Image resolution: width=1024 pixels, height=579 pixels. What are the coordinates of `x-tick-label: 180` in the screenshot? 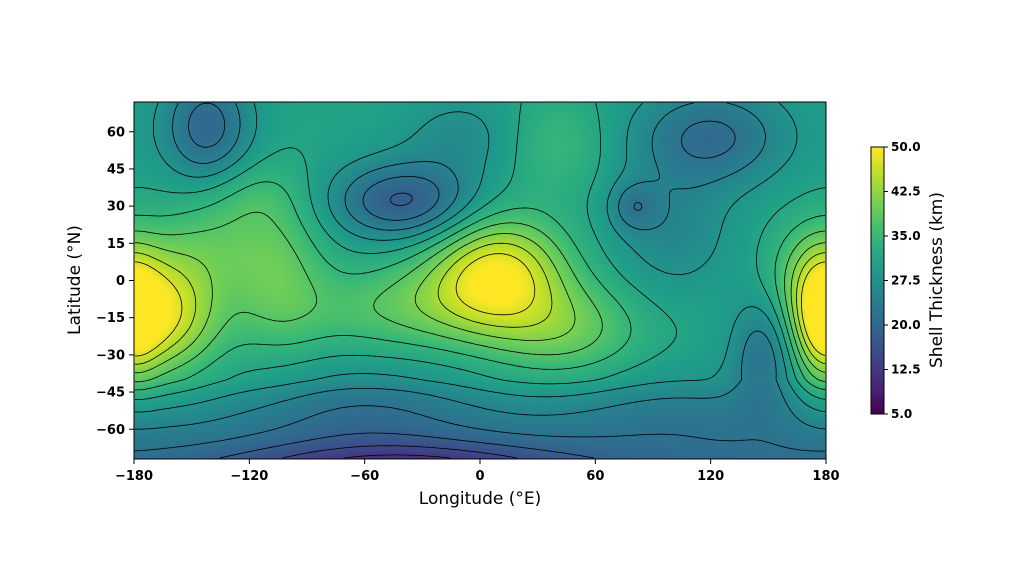 It's located at (825, 476).